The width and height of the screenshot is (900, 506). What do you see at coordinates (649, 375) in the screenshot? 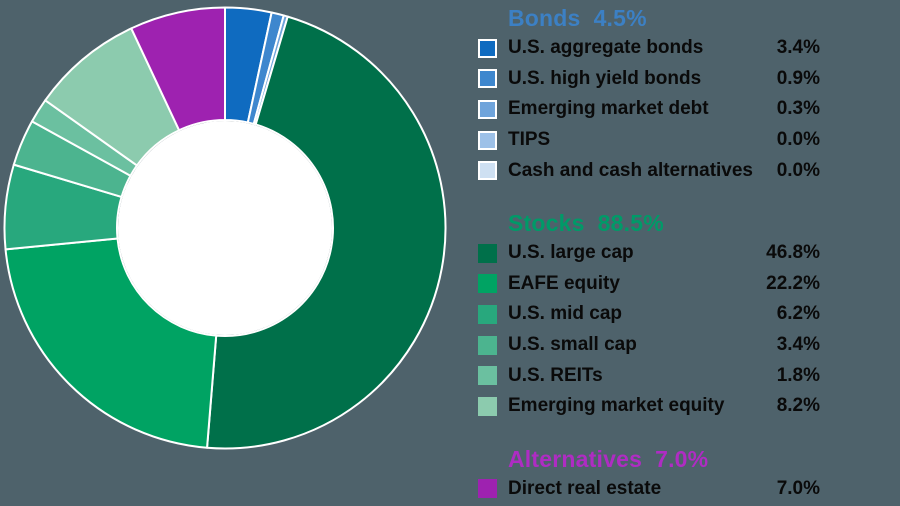
I see `legend-item: U.S. REITs 1.8%` at bounding box center [649, 375].